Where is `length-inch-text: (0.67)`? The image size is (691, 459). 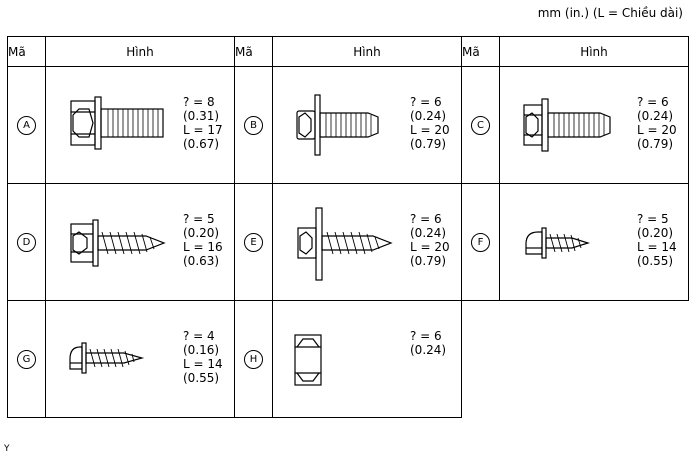 length-inch-text: (0.67) is located at coordinates (201, 144).